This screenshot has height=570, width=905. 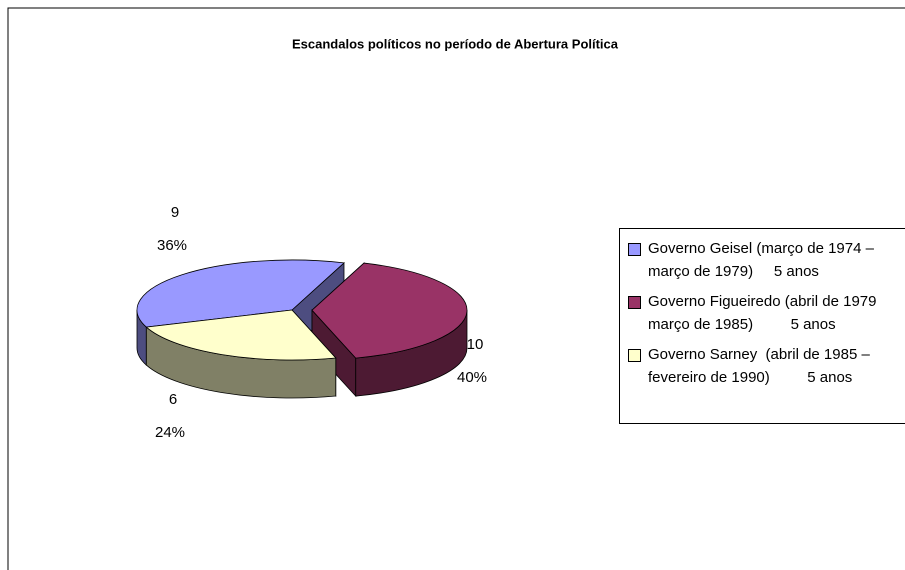 What do you see at coordinates (175, 212) in the screenshot?
I see `data-label: 9` at bounding box center [175, 212].